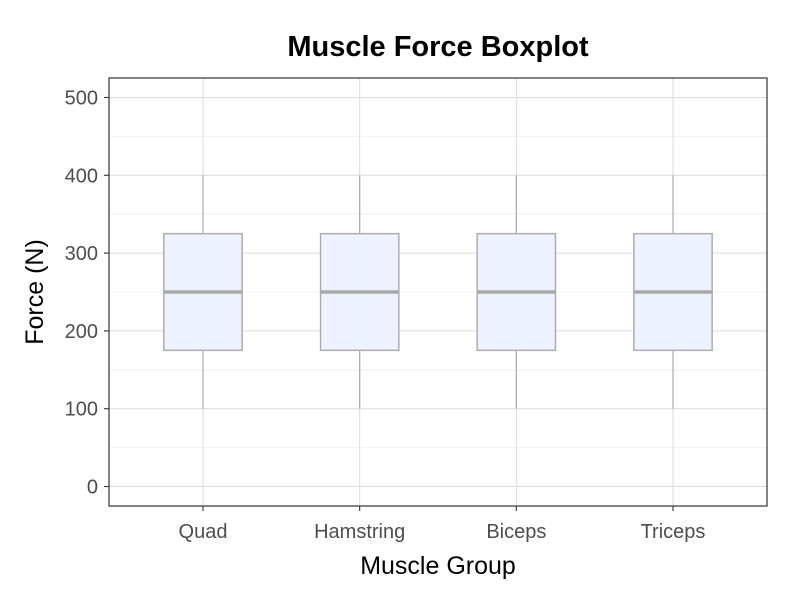 The image size is (800, 600). What do you see at coordinates (81, 410) in the screenshot?
I see `y-tick-label: 100` at bounding box center [81, 410].